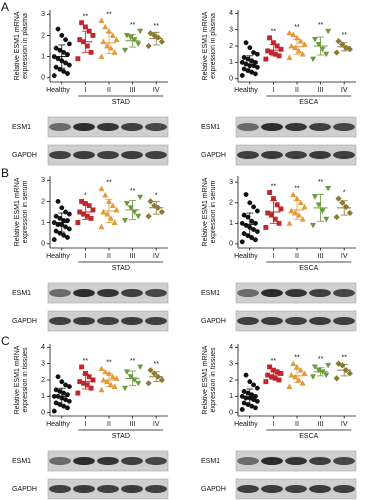 The image size is (374, 500). What do you see at coordinates (231, 79) in the screenshot?
I see `y-tick-label: 0` at bounding box center [231, 79].